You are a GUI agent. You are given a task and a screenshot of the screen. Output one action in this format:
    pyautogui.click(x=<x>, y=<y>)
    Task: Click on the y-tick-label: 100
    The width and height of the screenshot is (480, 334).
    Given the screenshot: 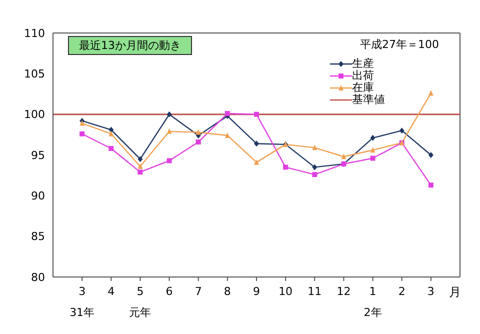 What is the action you would take?
    pyautogui.click(x=34, y=115)
    